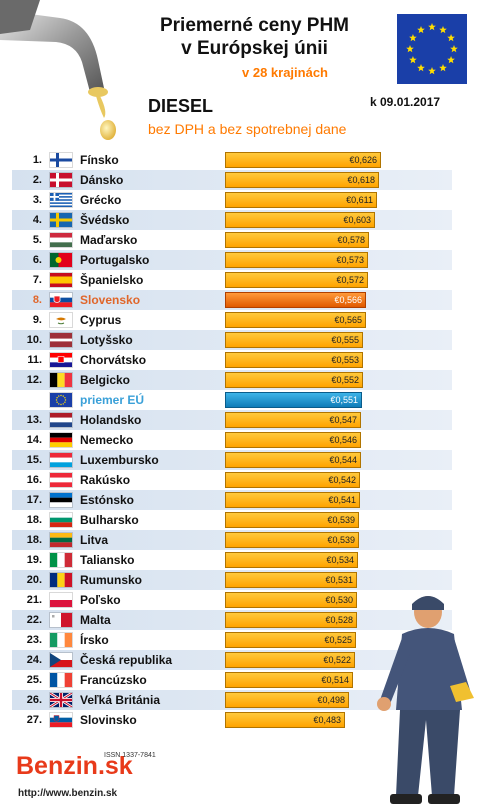 The width and height of the screenshot is (480, 810). I want to click on country-label: Francúzsko, so click(113, 680).